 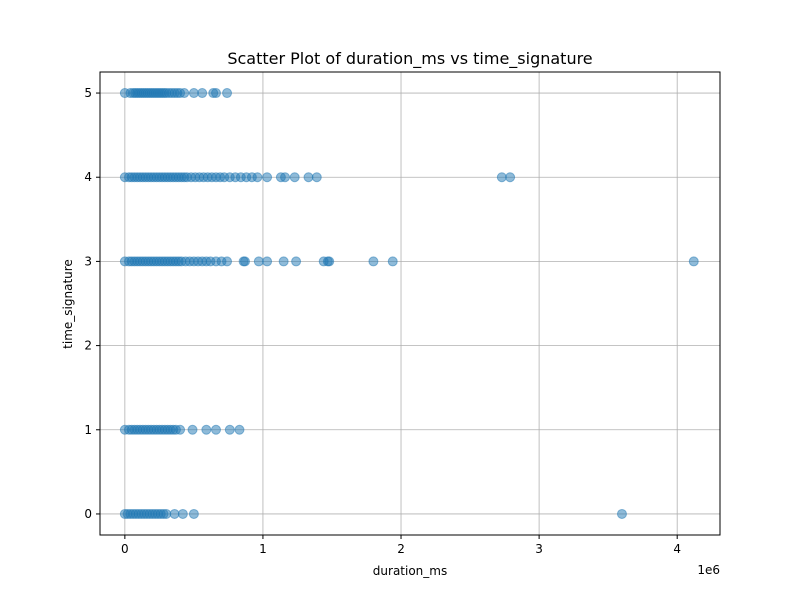 I want to click on x-axis-ticks: 0 1 2 3 4, so click(x=401, y=545).